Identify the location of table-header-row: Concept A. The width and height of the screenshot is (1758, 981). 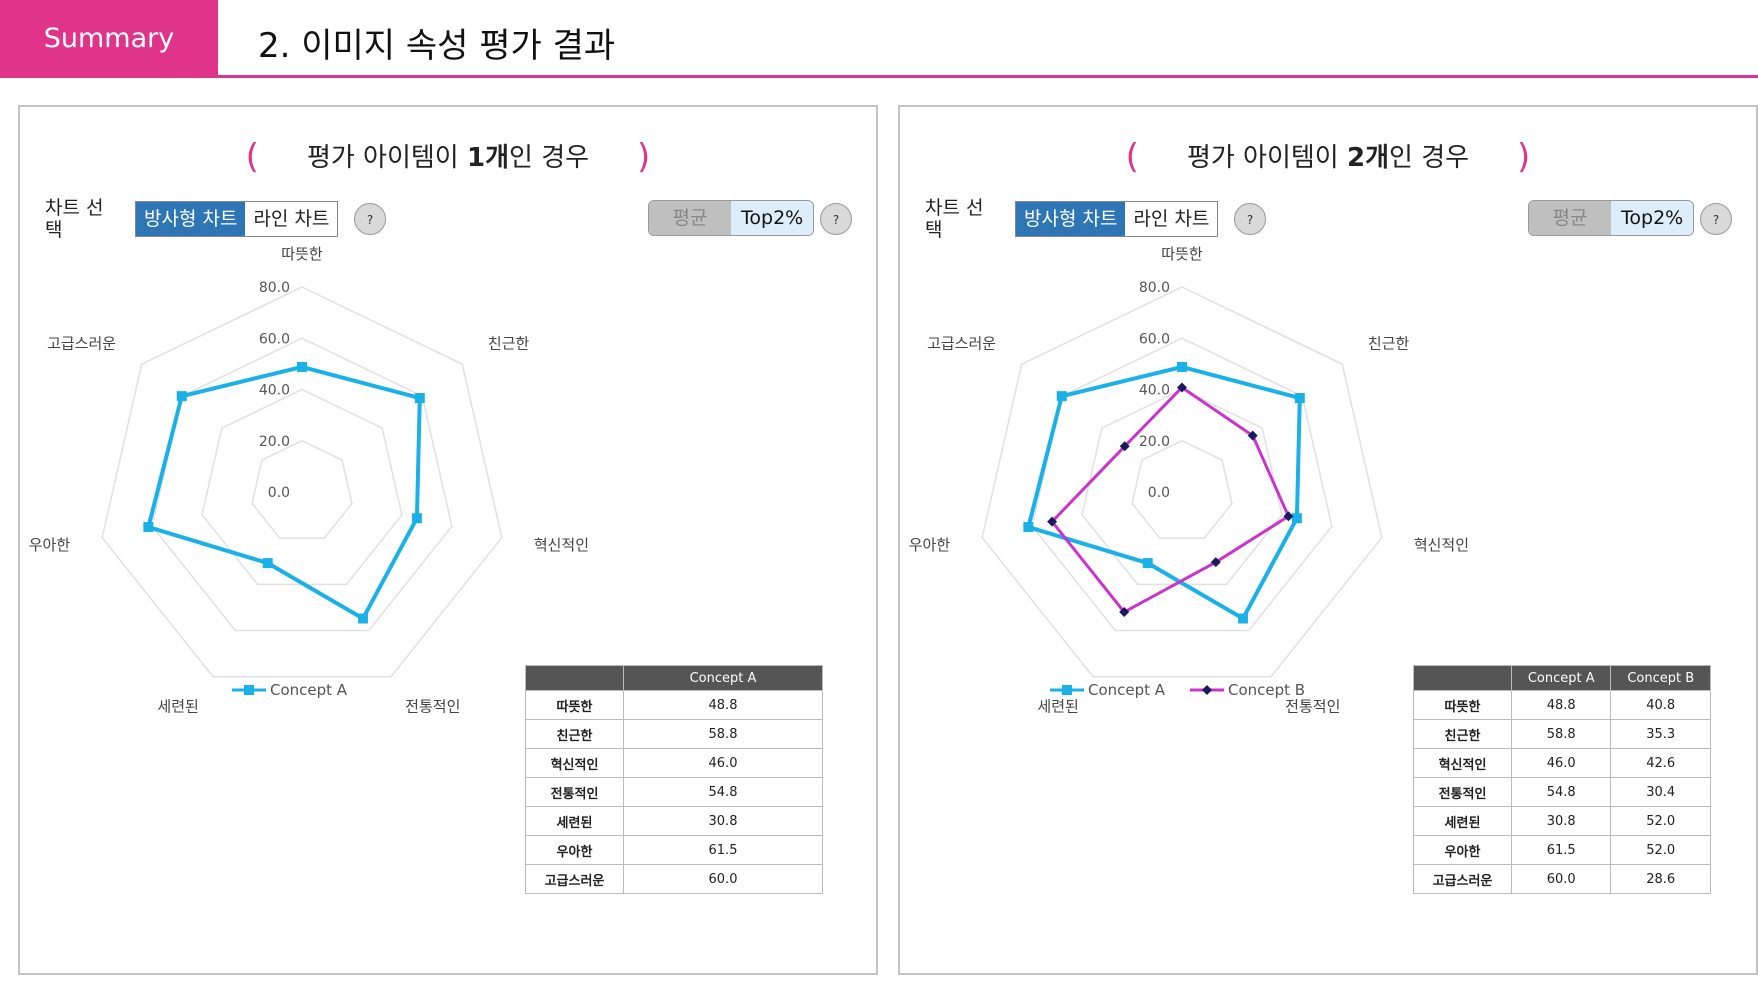
(674, 678).